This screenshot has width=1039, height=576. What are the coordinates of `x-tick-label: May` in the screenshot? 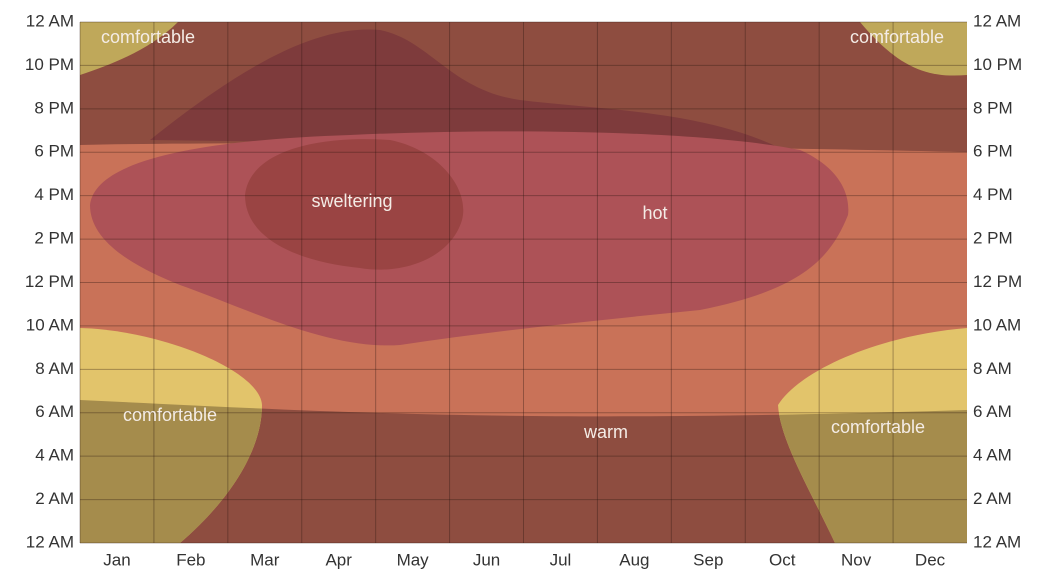 It's located at (413, 559).